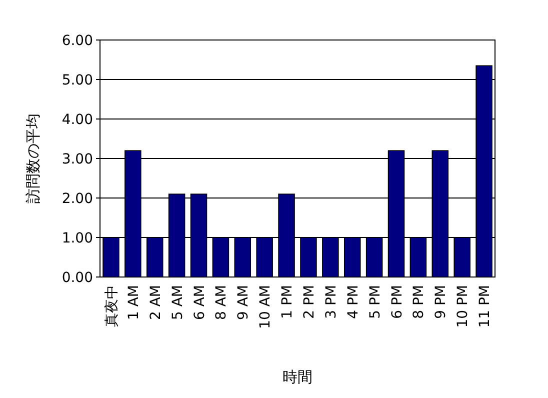 The image size is (548, 398). I want to click on y-tick-label: 4.00, so click(77, 120).